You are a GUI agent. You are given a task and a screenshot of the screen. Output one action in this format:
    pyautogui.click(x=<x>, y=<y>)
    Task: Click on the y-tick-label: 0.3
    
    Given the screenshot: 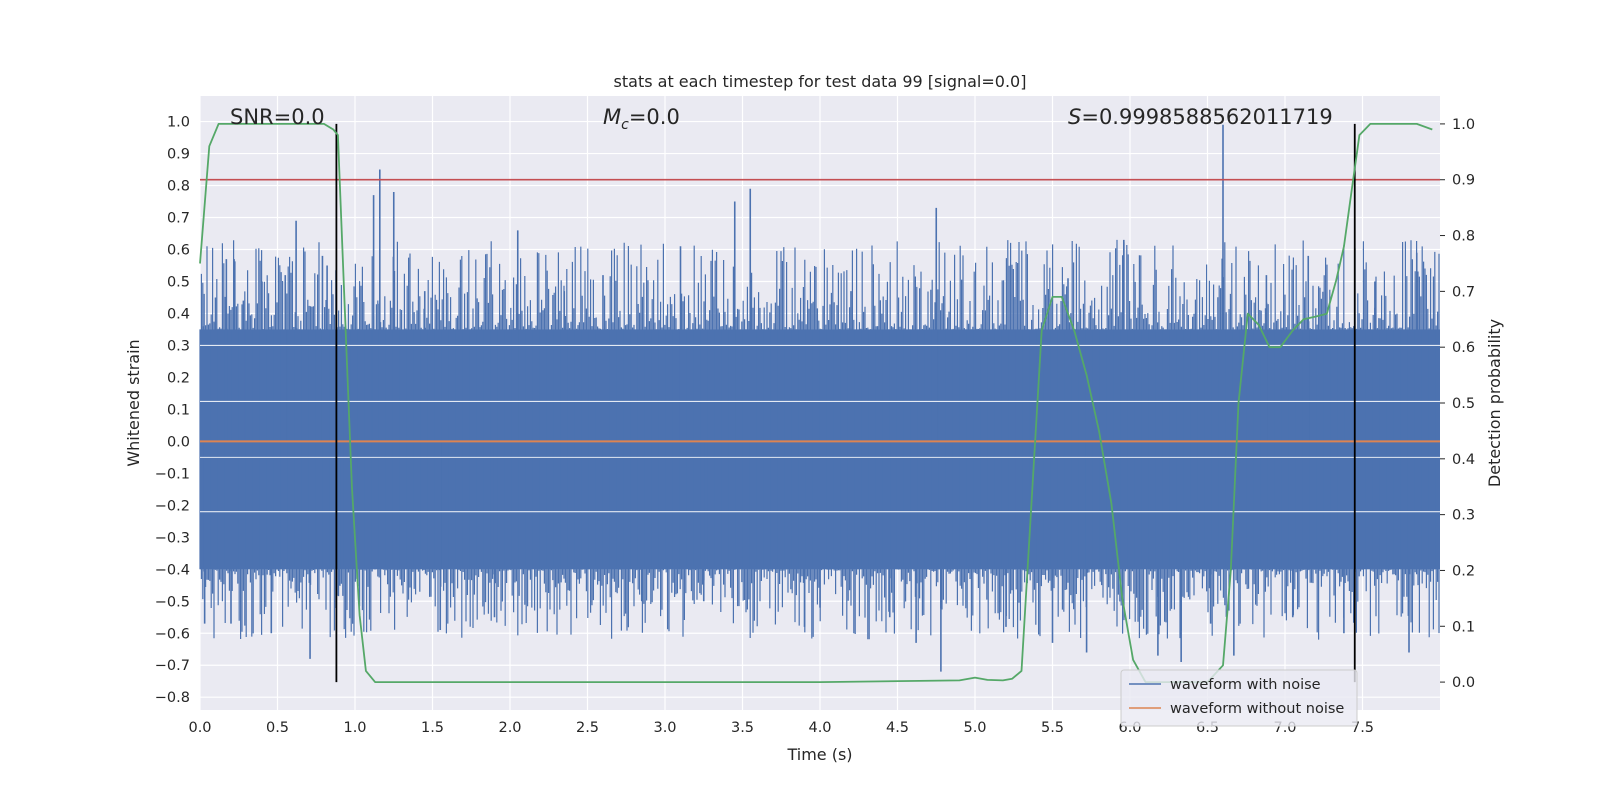 What is the action you would take?
    pyautogui.click(x=178, y=346)
    